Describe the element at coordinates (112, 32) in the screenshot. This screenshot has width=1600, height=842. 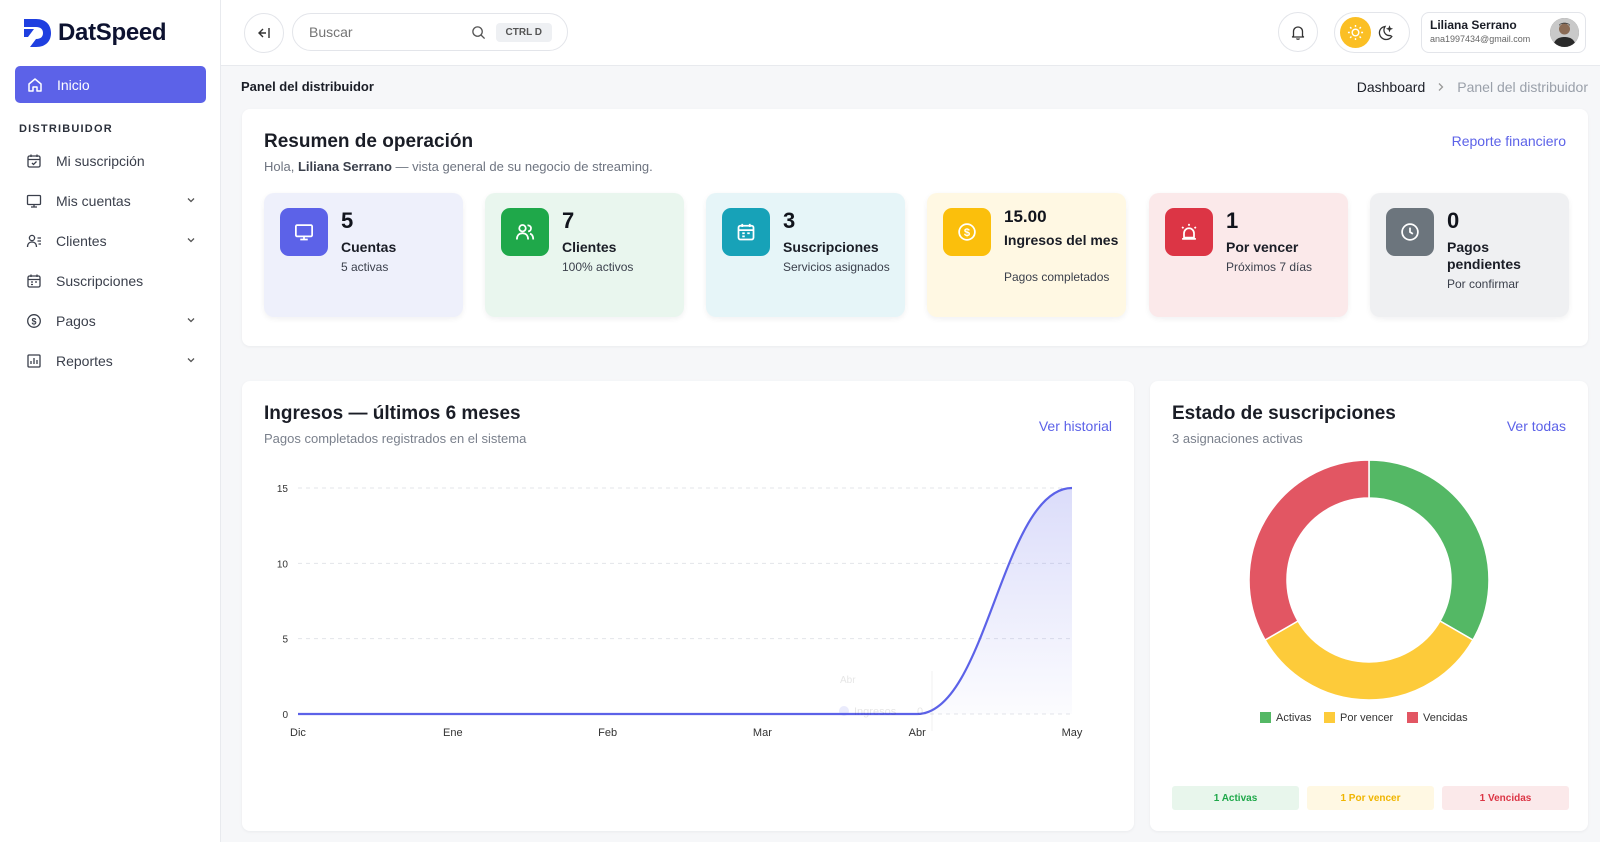
I see `brand-name: DatSpeed` at that location.